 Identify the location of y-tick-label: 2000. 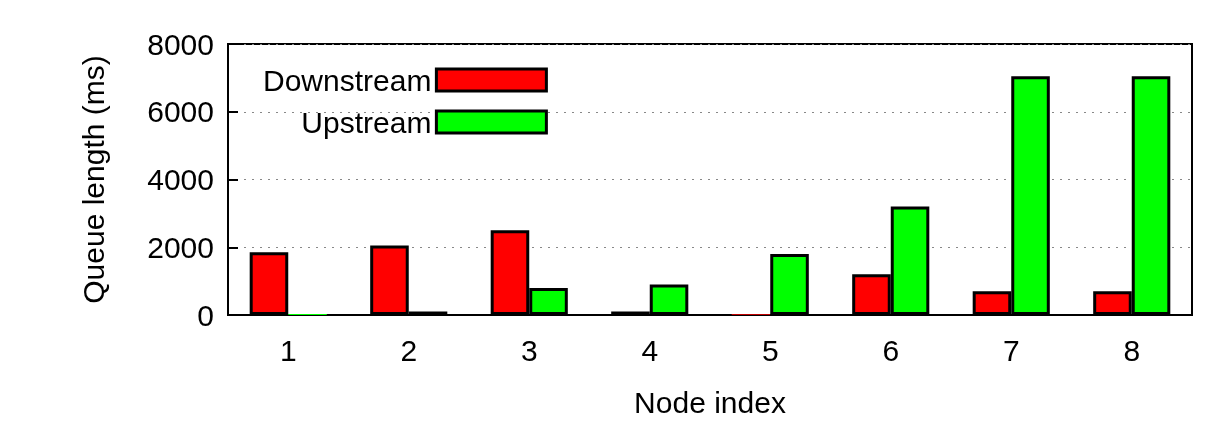
(180, 247).